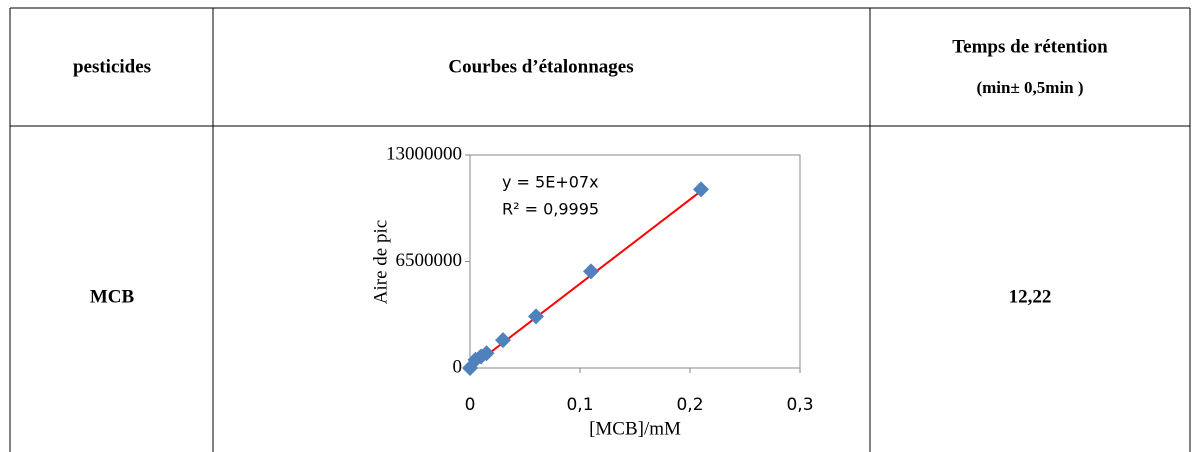 The width and height of the screenshot is (1198, 452). Describe the element at coordinates (458, 366) in the screenshot. I see `y-tick-label: 0` at that location.